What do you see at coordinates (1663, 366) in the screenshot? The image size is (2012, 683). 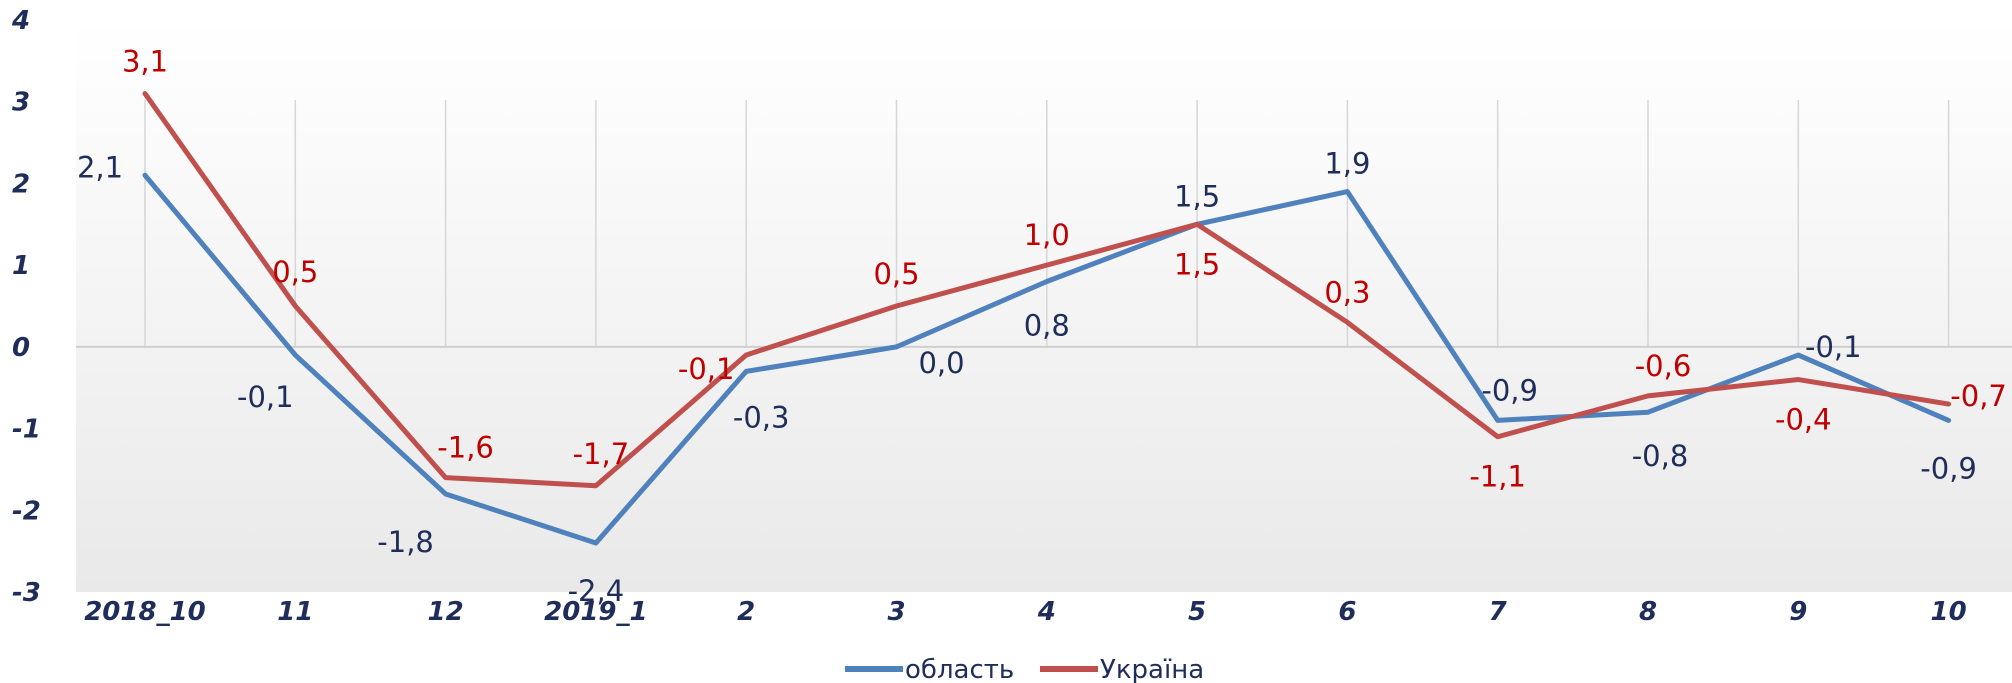 I see `data-label: -0,6` at bounding box center [1663, 366].